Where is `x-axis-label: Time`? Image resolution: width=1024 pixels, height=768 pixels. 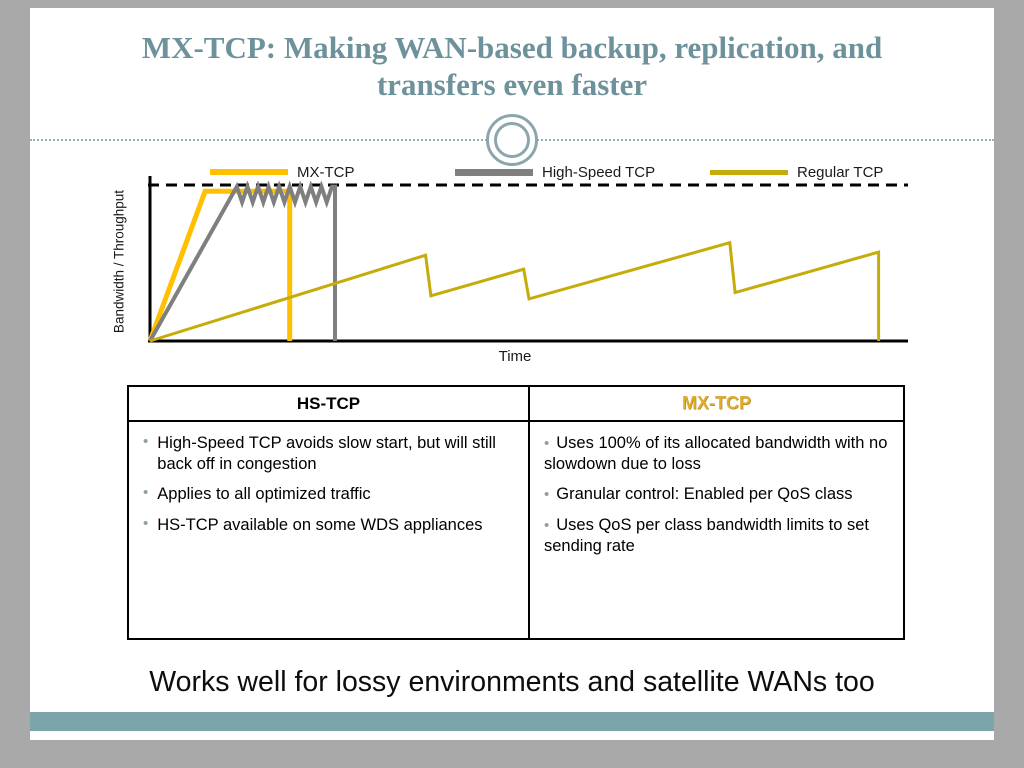
x-axis-label: Time is located at coordinates (515, 356).